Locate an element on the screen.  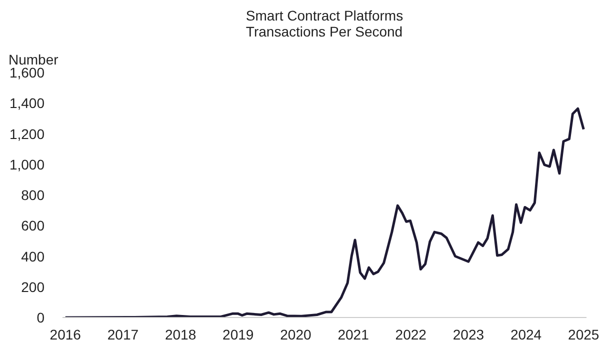
chart-title: Smart Contract Platforms Transactions Per Second is located at coordinates (325, 24).